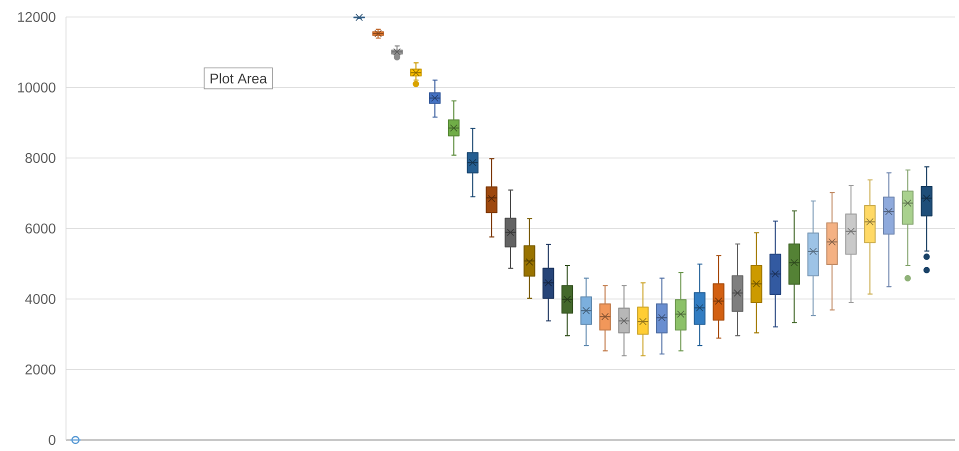  What do you see at coordinates (37, 87) in the screenshot?
I see `y-tick-label: 10000` at bounding box center [37, 87].